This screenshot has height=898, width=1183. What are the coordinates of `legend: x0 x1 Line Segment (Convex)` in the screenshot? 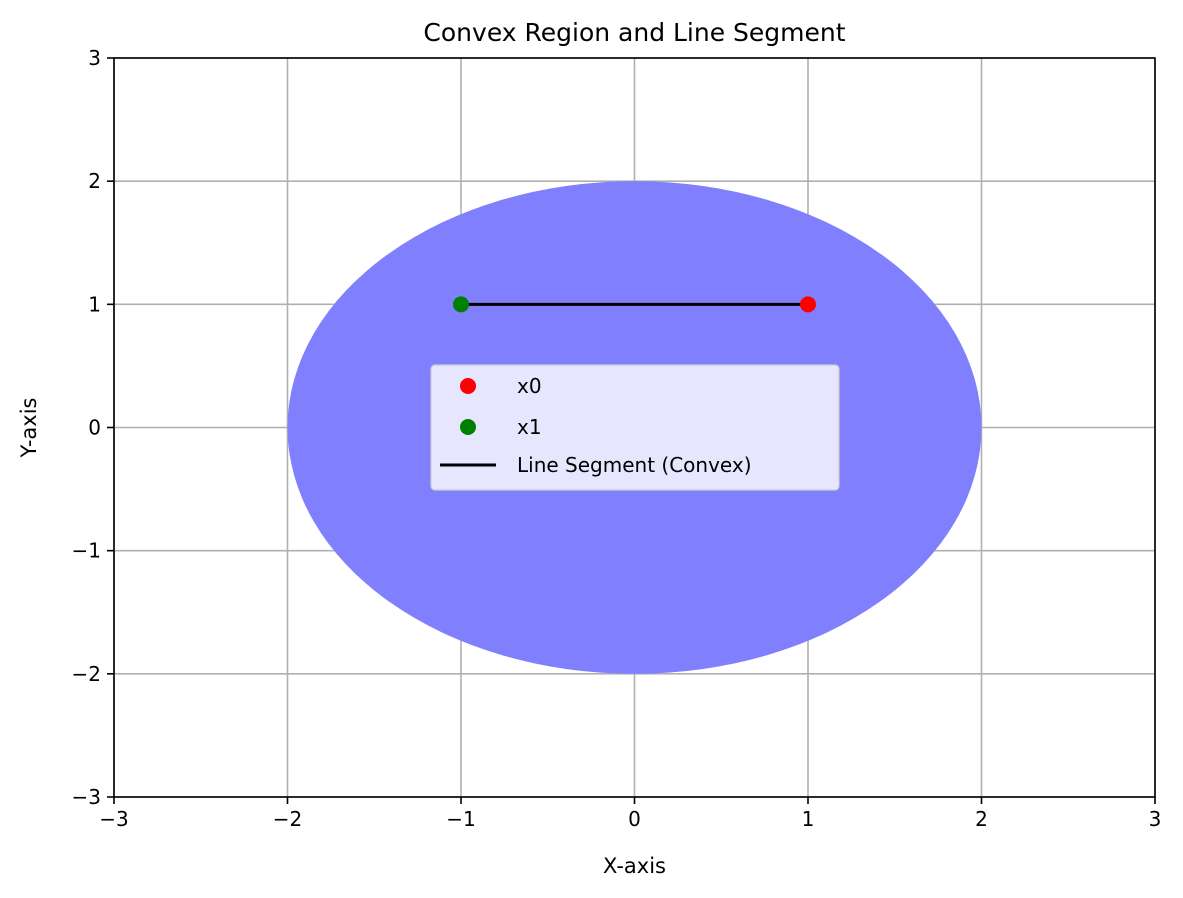 It's located at (635, 427).